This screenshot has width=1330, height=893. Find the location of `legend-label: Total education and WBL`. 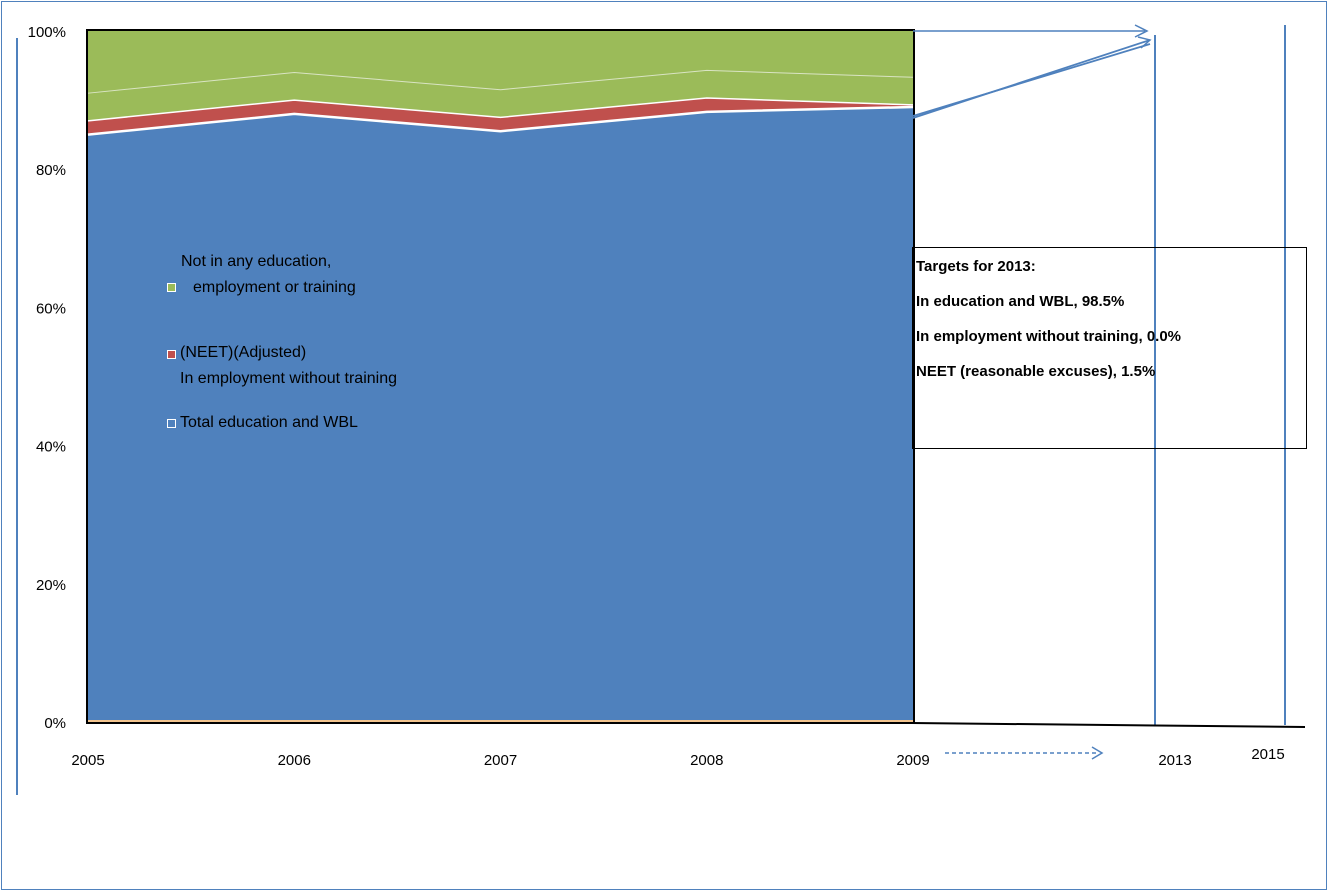

legend-label: Total education and WBL is located at coordinates (269, 423).